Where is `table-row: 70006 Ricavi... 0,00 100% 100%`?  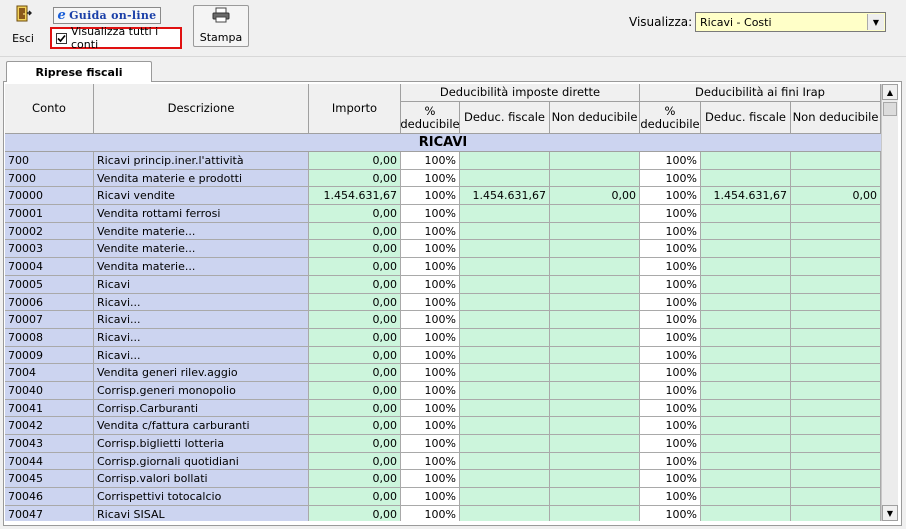
table-row: 70006 Ricavi... 0,00 100% 100% is located at coordinates (443, 302).